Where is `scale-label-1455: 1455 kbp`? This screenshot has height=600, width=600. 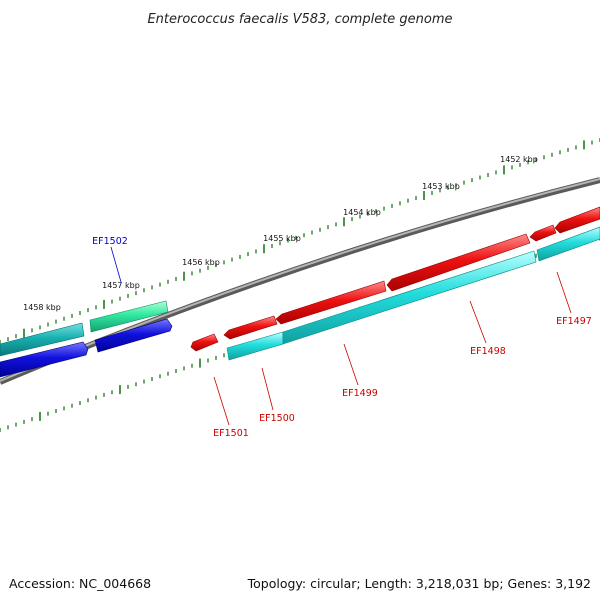
scale-label-1455: 1455 kbp is located at coordinates (282, 238).